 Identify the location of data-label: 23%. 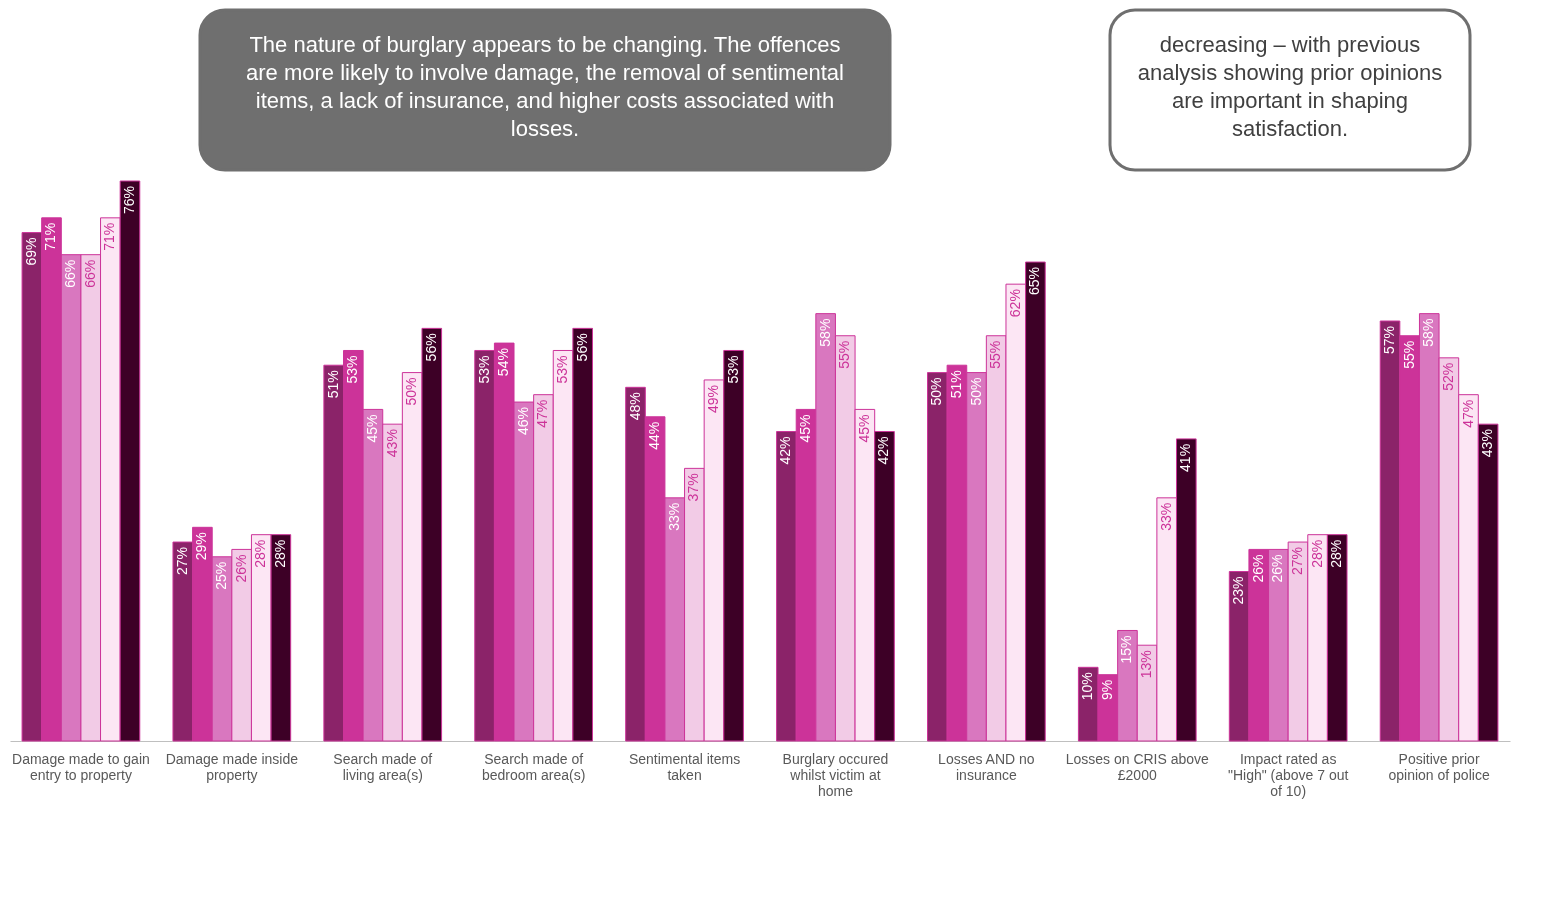
(1238, 590).